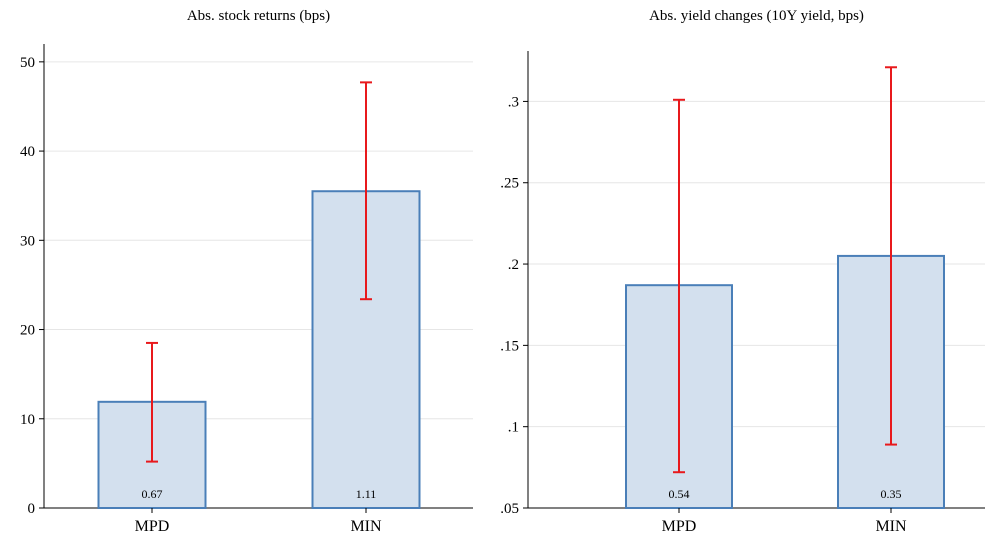 This screenshot has height=546, width=997. I want to click on left-chart-title: Abs. stock returns (bps), so click(258, 16).